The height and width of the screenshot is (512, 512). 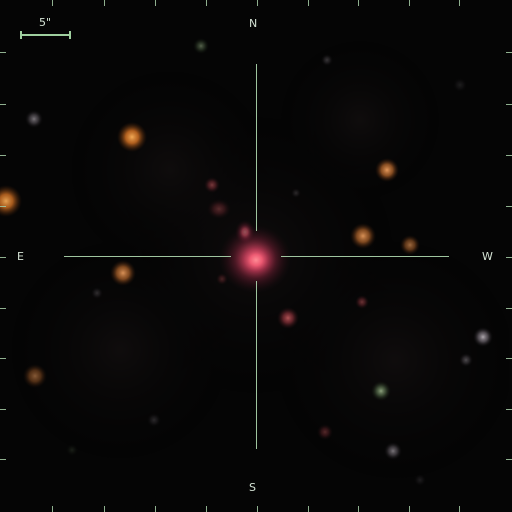 What do you see at coordinates (256, 365) in the screenshot?
I see `crosshair-bottom` at bounding box center [256, 365].